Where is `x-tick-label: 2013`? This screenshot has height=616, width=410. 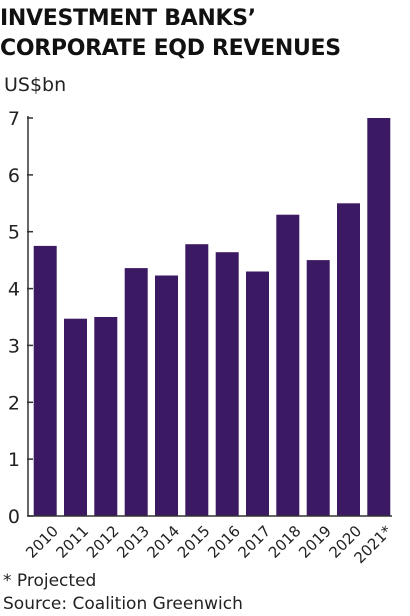 x-tick-label: 2013 is located at coordinates (133, 542).